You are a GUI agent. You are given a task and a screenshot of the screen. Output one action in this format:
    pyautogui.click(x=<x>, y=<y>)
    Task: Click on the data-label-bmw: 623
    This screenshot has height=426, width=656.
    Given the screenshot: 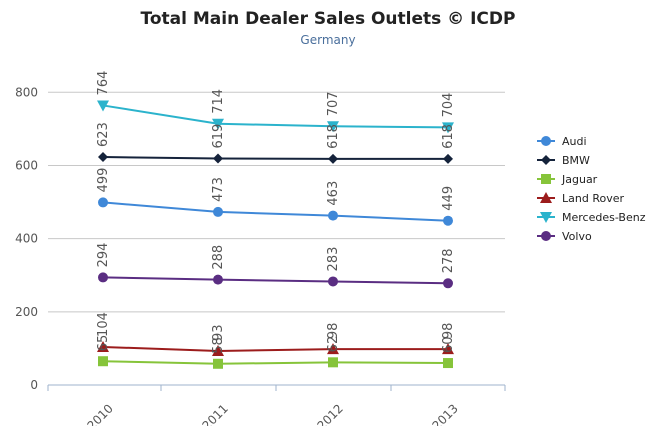 What is the action you would take?
    pyautogui.click(x=103, y=134)
    